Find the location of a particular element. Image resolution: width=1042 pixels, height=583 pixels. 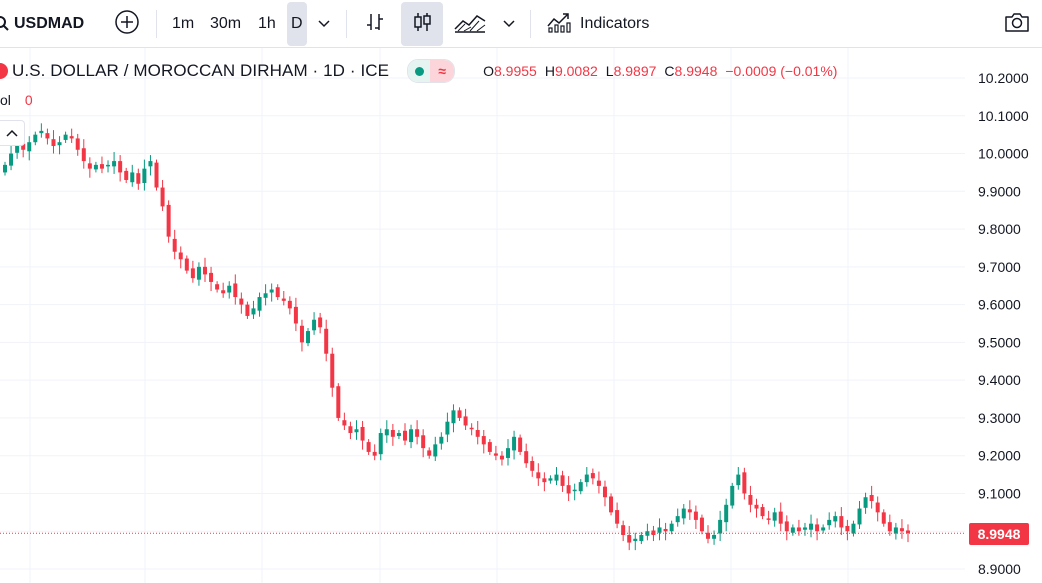

y-axis-tick-label: 10.1000 is located at coordinates (1003, 116).